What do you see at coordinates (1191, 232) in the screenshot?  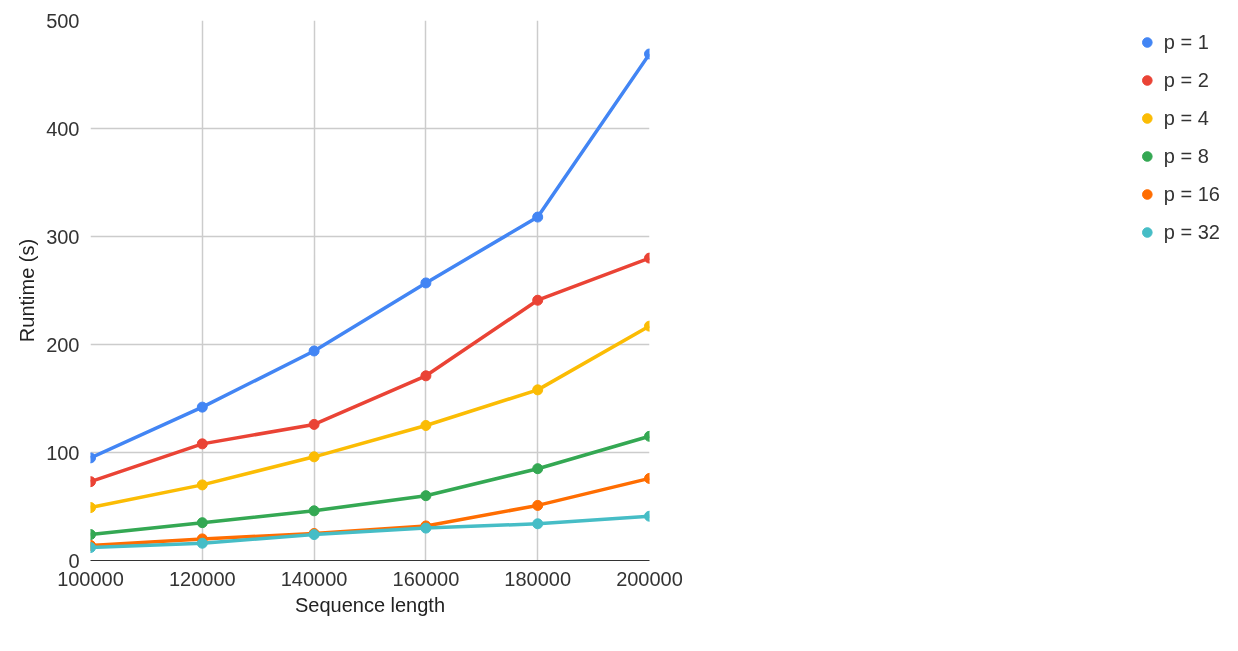 I see `legend-label: p = 32` at bounding box center [1191, 232].